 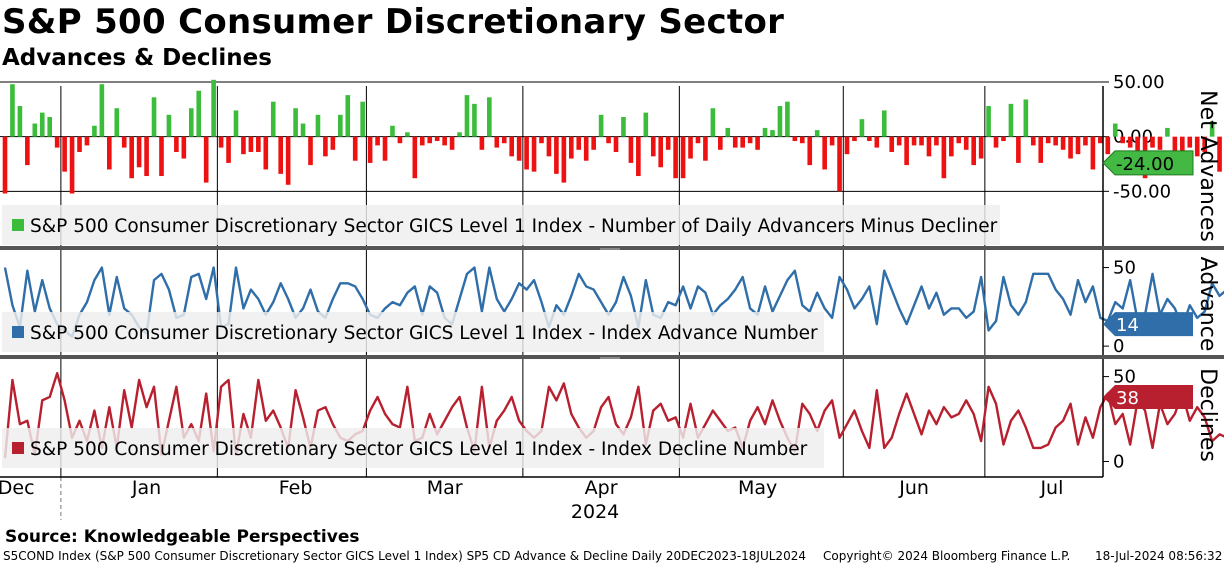 What do you see at coordinates (1124, 377) in the screenshot?
I see `decline-y-tick-label: 50` at bounding box center [1124, 377].